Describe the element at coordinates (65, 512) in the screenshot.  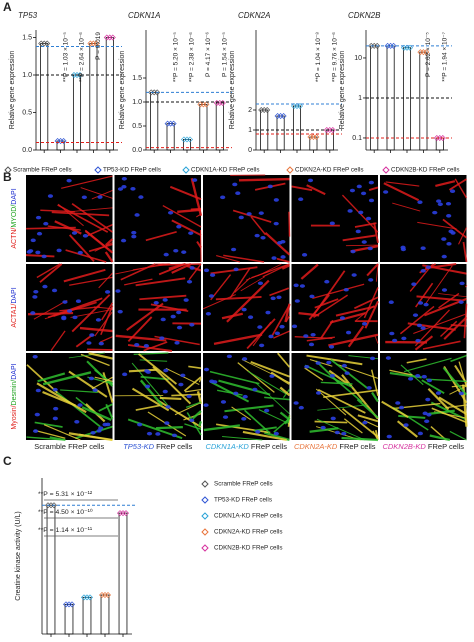
I see `p-value: **P = 4.50 × 10⁻¹⁰` at that location.